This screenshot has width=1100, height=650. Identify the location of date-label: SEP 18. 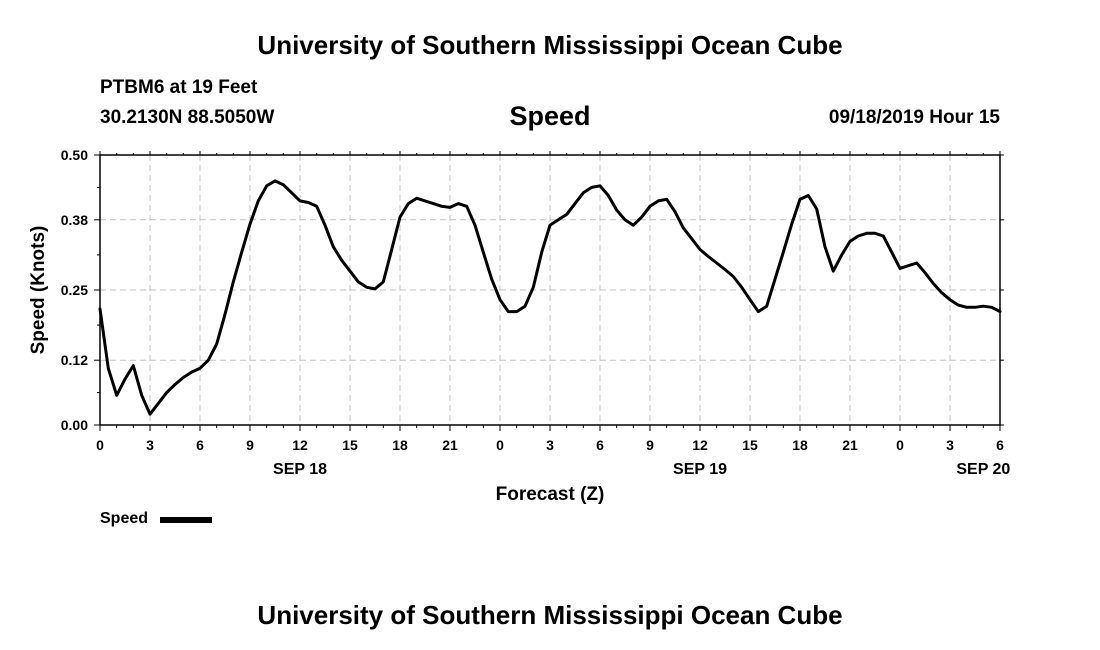
(300, 469).